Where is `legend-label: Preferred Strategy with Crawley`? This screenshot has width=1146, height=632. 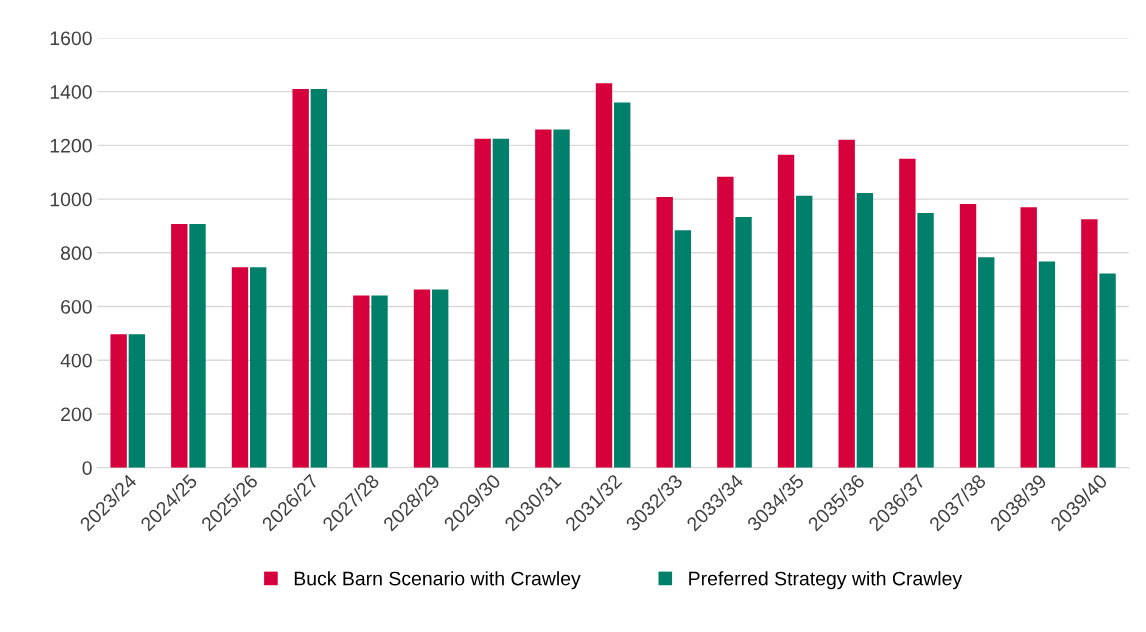 legend-label: Preferred Strategy with Crawley is located at coordinates (826, 580).